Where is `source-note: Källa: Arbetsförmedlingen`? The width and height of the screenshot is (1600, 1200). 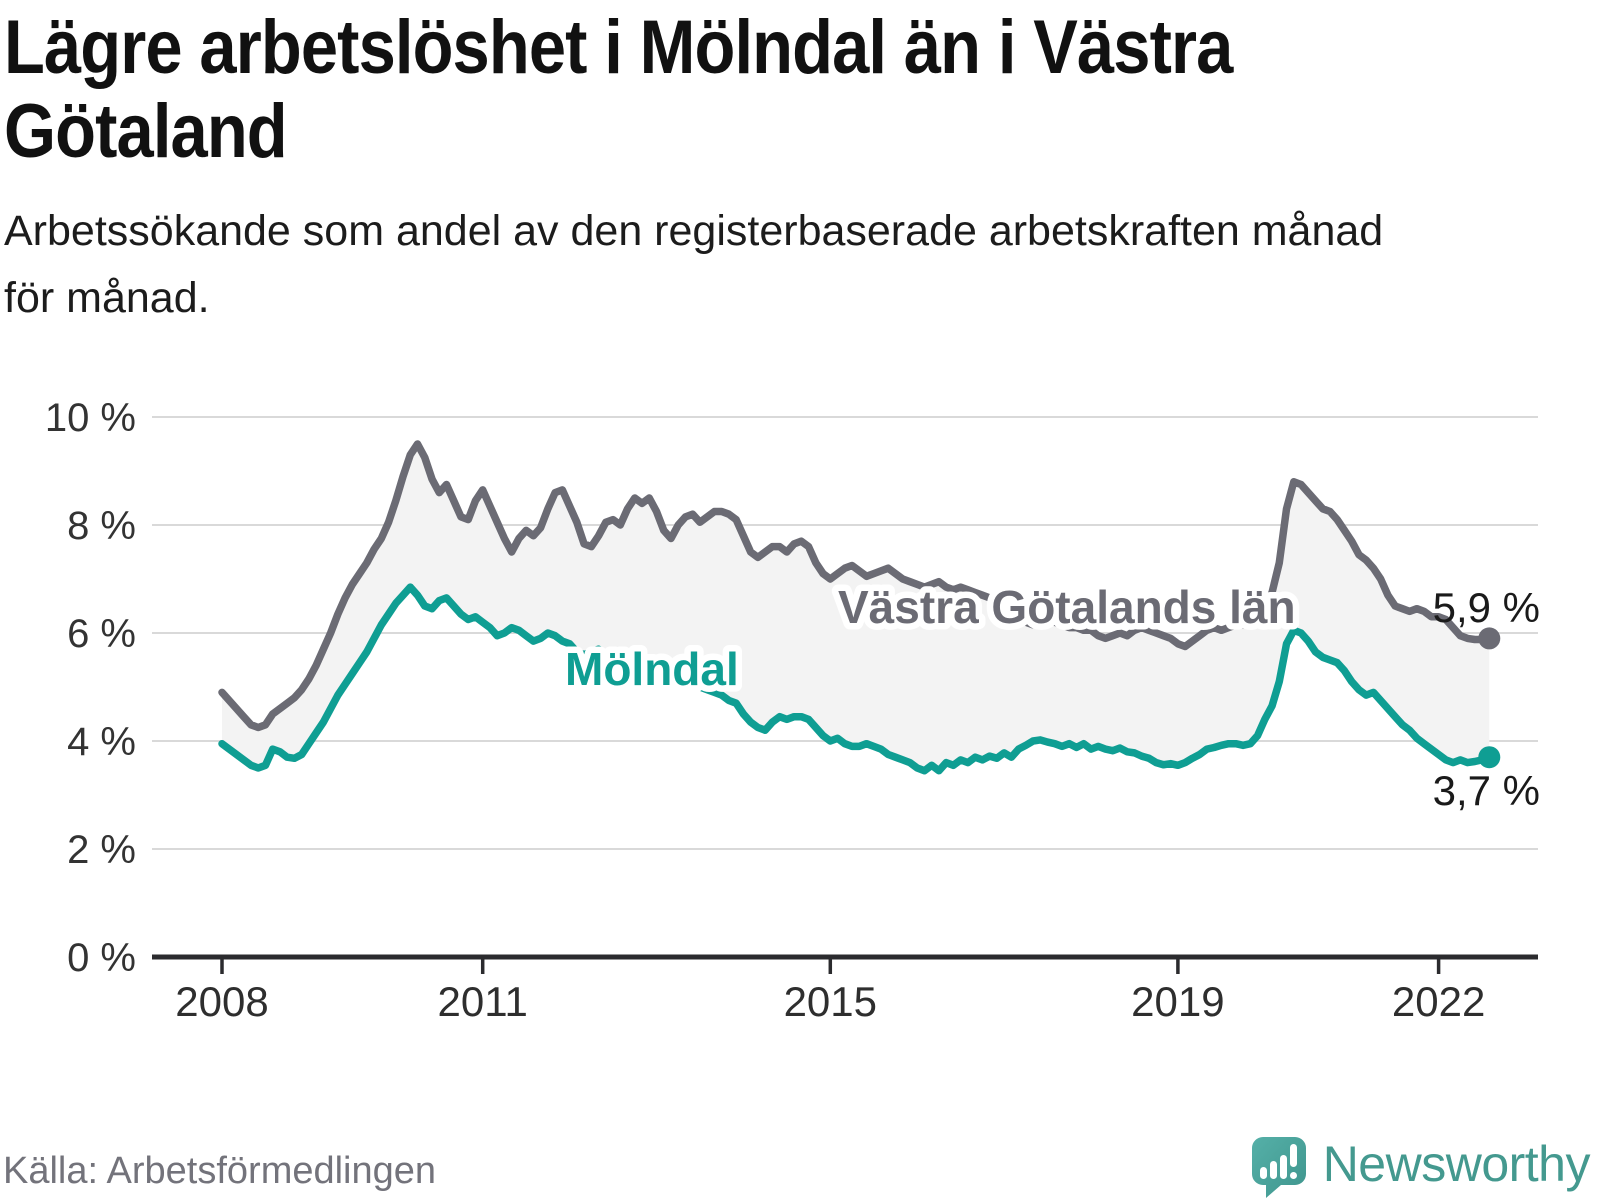 source-note: Källa: Arbetsförmedlingen is located at coordinates (220, 1171).